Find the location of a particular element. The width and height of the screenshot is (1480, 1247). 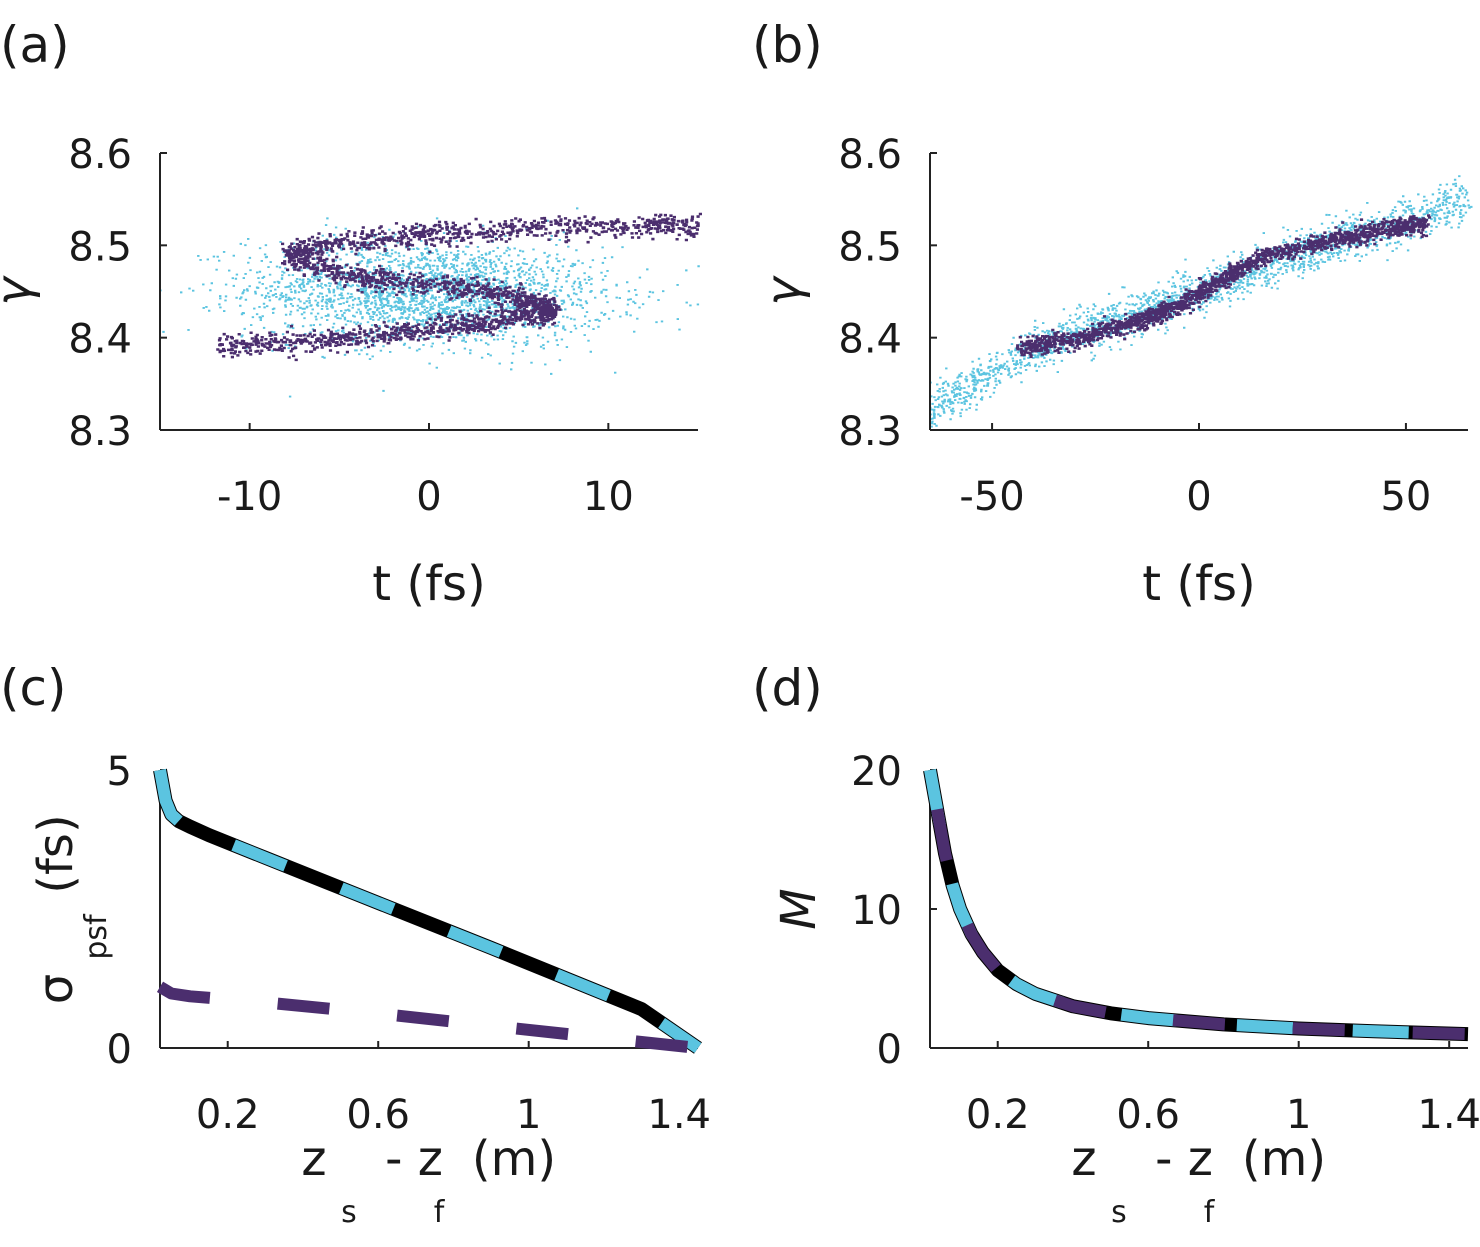

panel-label: (d) is located at coordinates (787, 688).